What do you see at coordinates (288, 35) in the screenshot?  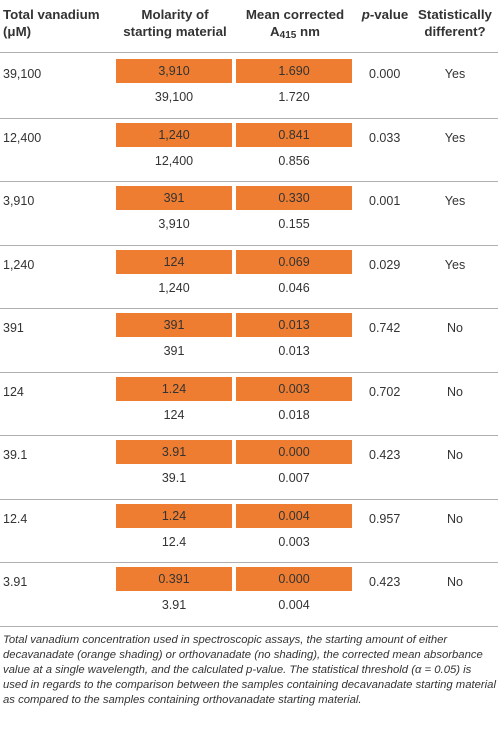 I see `header-absorbance-wavelength: 415` at bounding box center [288, 35].